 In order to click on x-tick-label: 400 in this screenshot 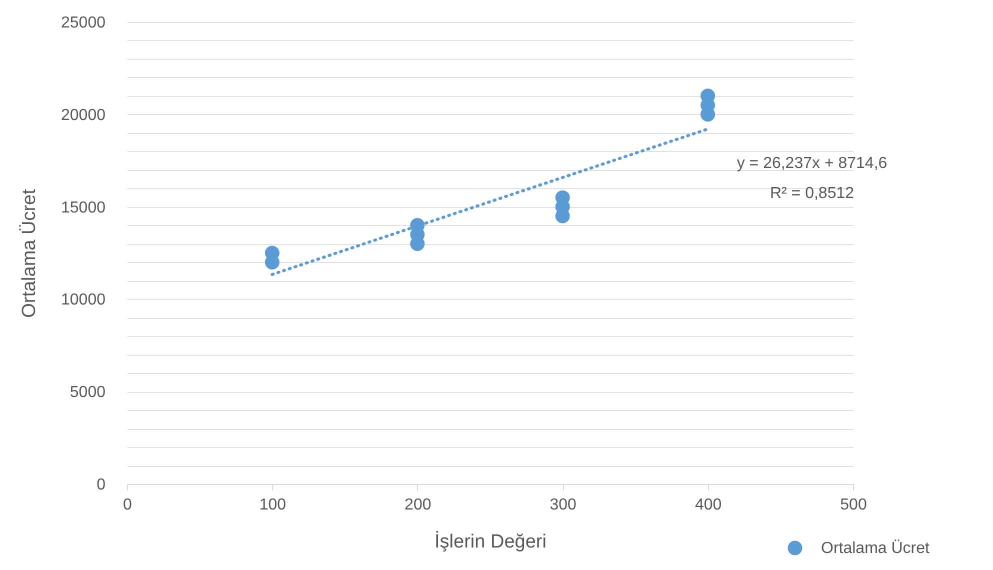, I will do `click(708, 505)`.